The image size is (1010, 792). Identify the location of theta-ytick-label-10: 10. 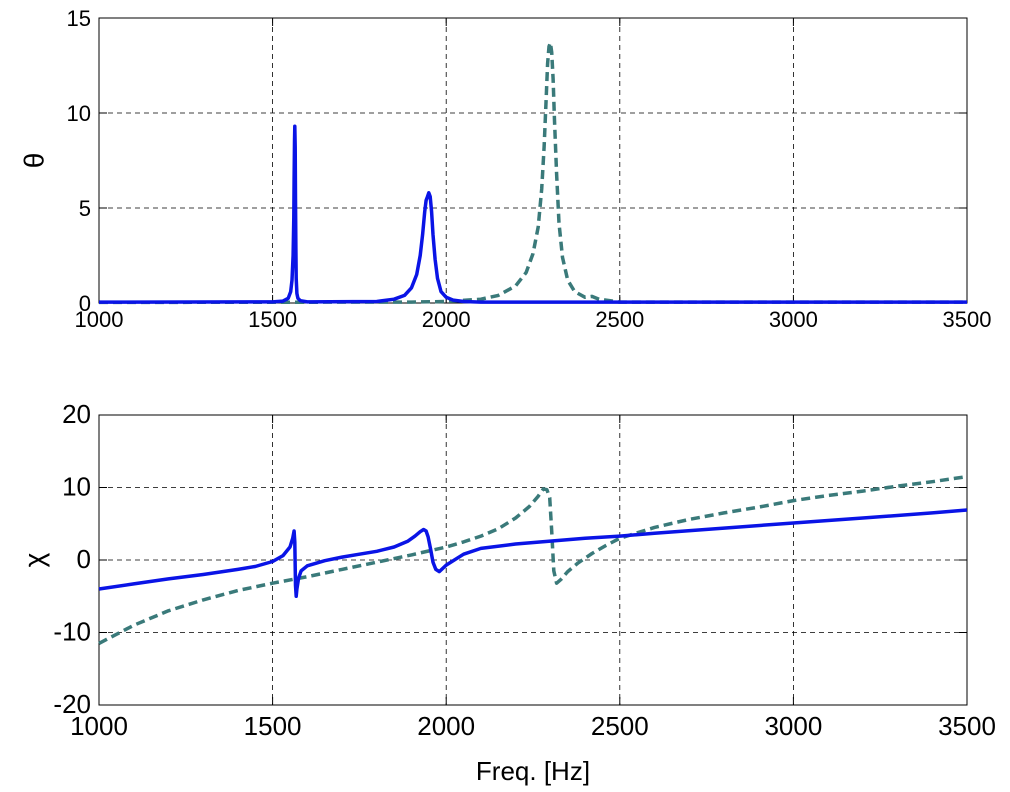
(79, 113).